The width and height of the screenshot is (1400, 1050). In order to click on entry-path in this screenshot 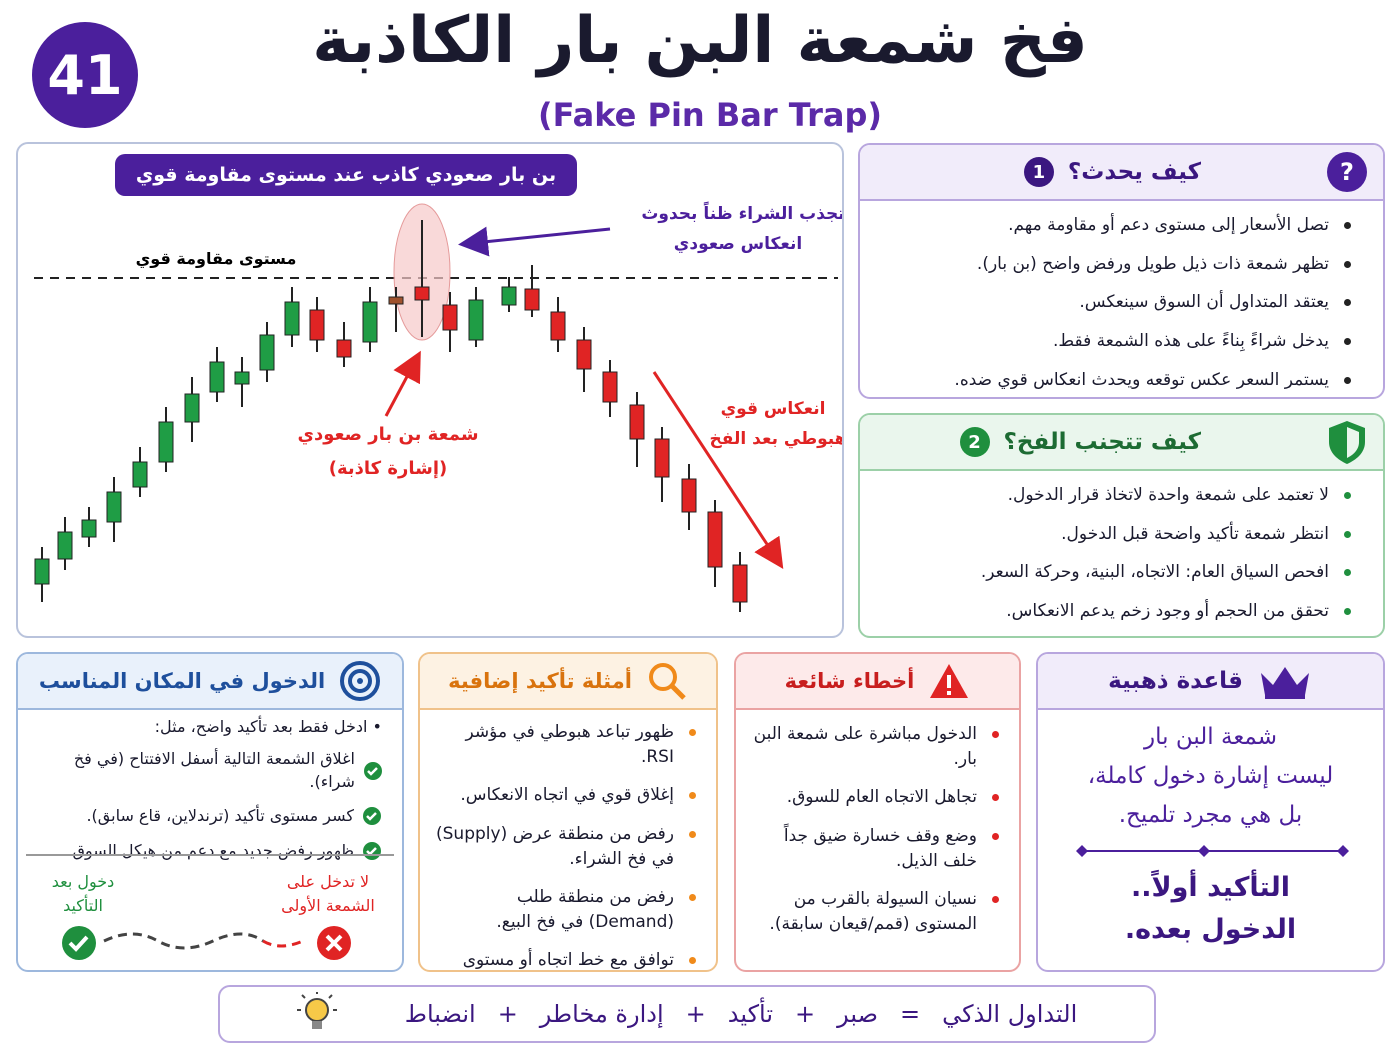, I will do `click(206, 943)`.